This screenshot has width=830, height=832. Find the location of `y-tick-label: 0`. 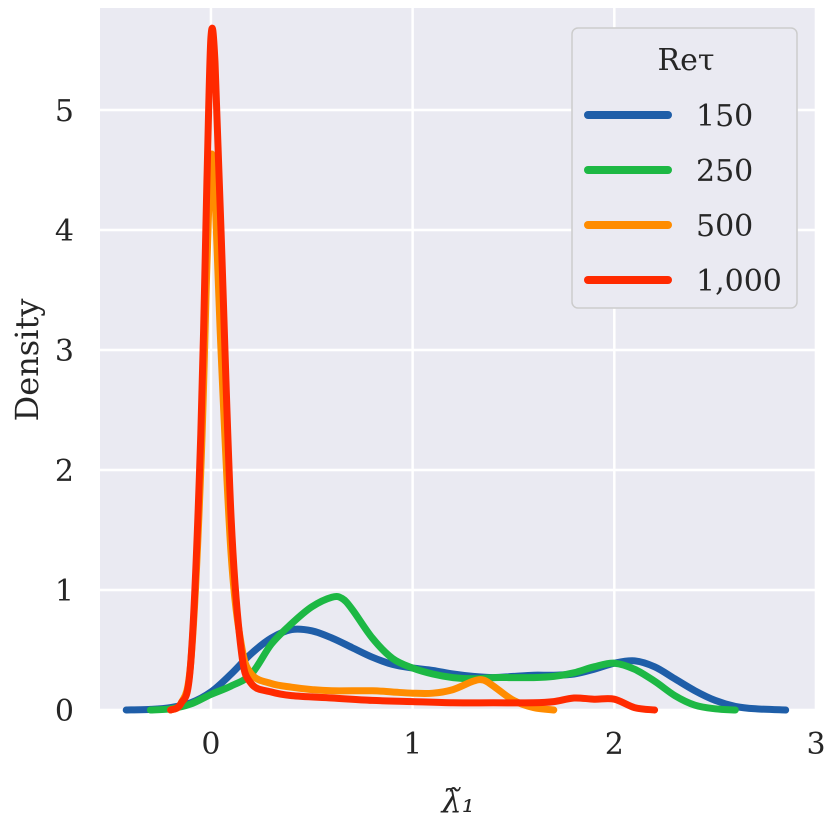

y-tick-label: 0 is located at coordinates (64, 711).